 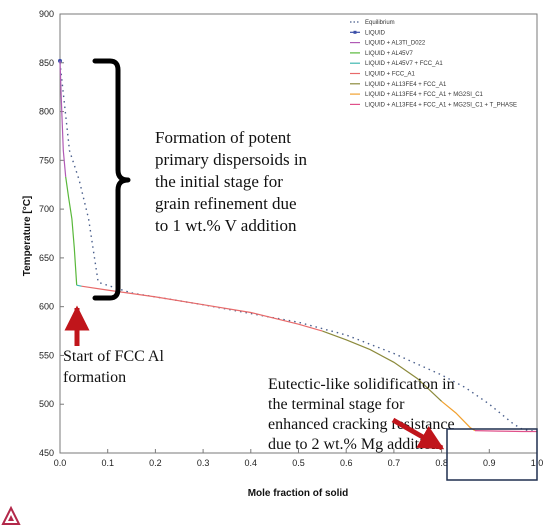 I want to click on x-tick-label: 0.2, so click(x=155, y=463).